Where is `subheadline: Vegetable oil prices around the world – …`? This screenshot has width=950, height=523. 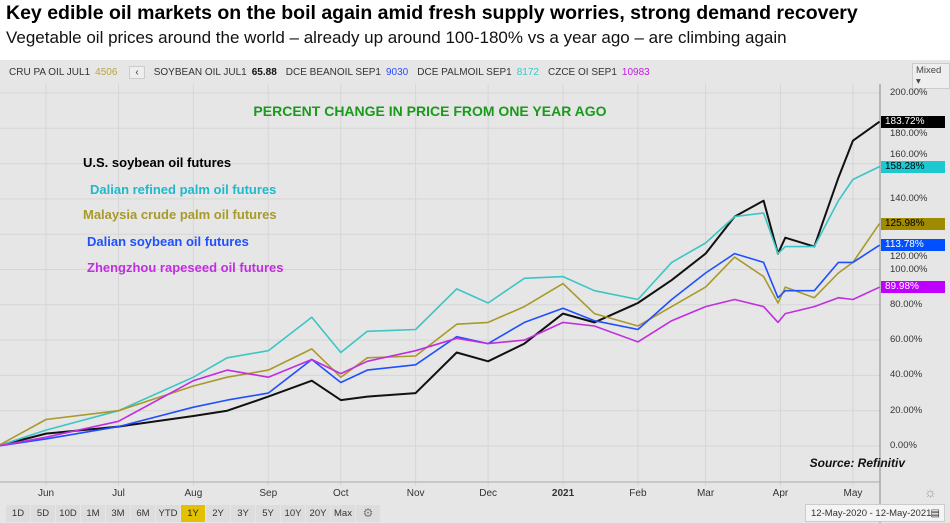
subheadline: Vegetable oil prices around the world – … is located at coordinates (396, 37).